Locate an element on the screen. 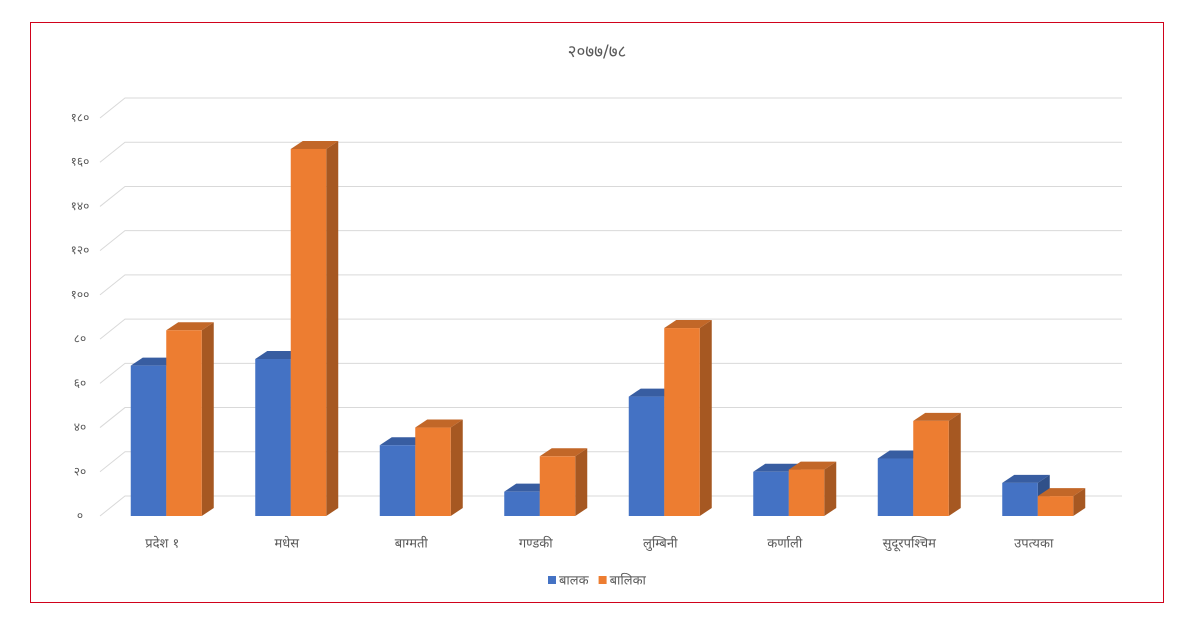  y-tick-label: १८० is located at coordinates (80, 118).